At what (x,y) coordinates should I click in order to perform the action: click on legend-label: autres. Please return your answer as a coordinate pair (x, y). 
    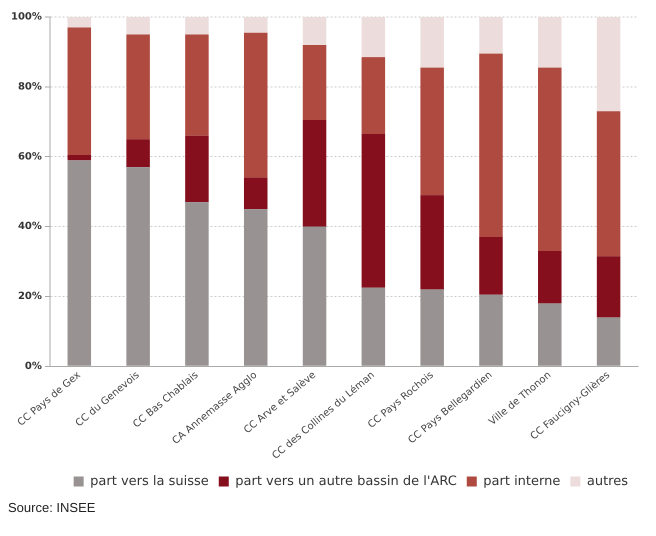
    Looking at the image, I should click on (607, 481).